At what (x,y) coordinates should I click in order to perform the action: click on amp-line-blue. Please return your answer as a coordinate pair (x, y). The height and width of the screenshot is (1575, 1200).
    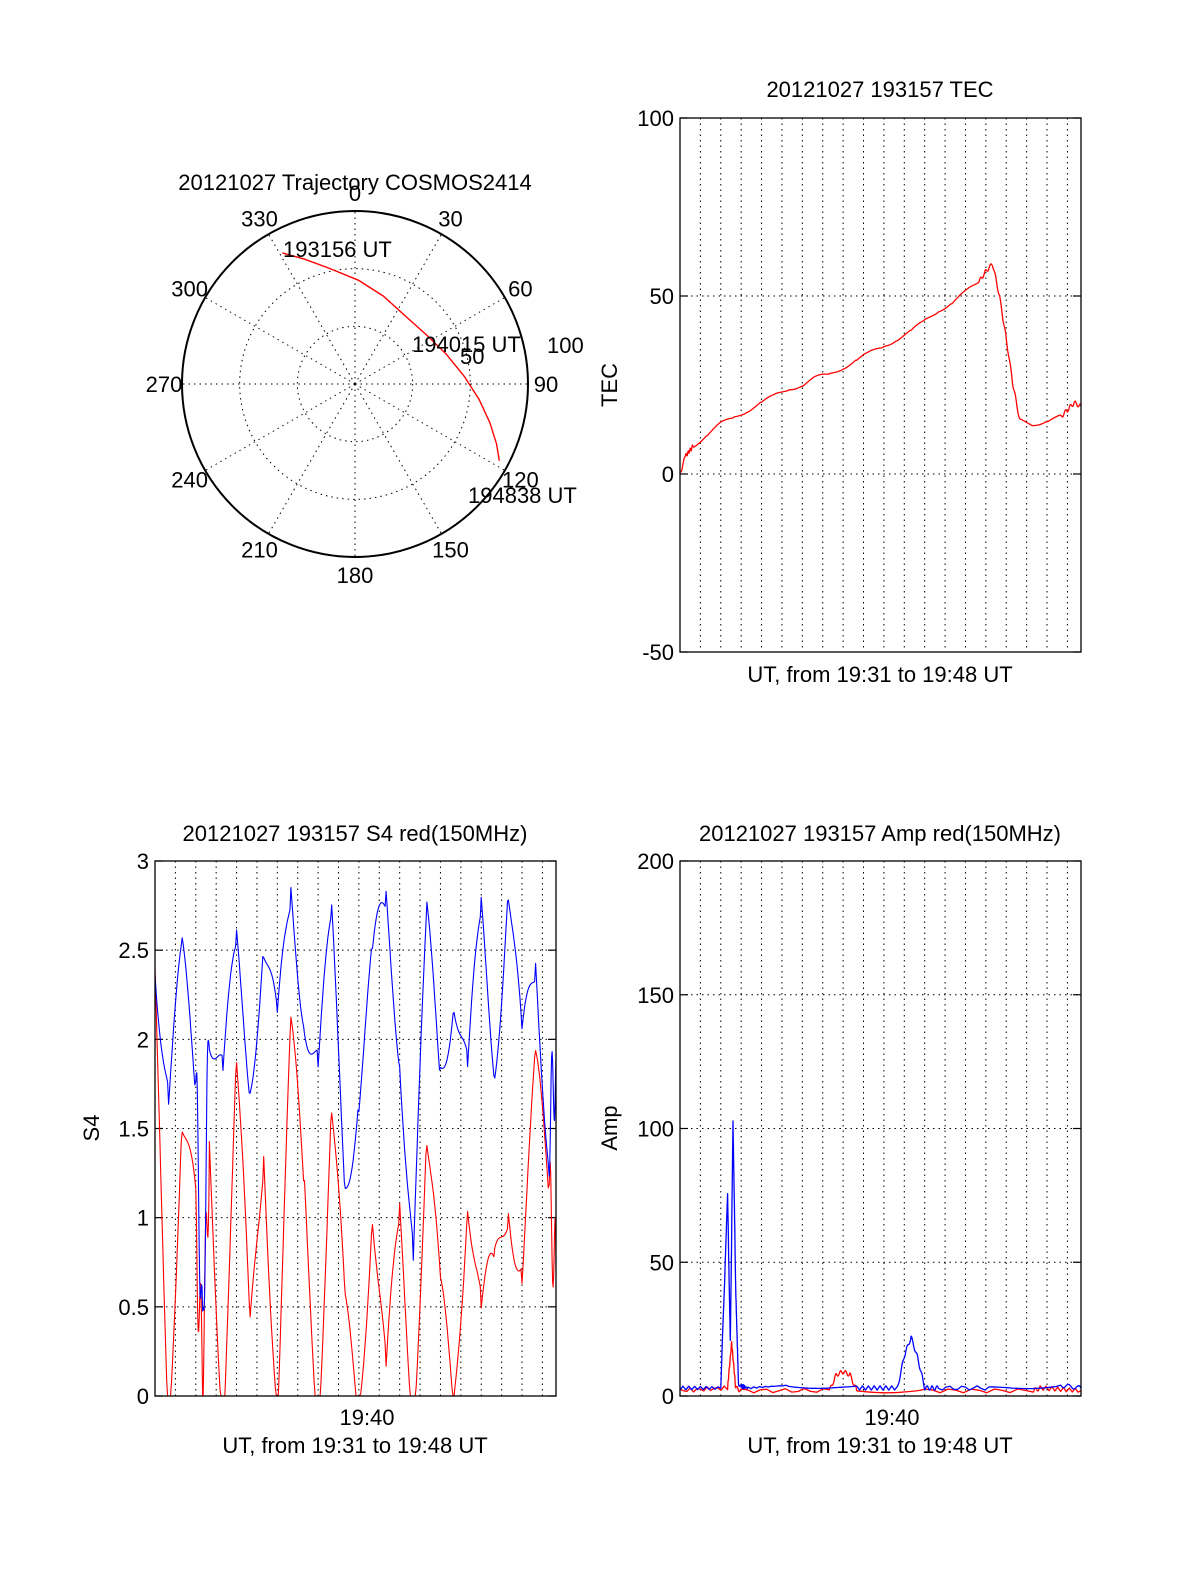
    Looking at the image, I should click on (880, 1255).